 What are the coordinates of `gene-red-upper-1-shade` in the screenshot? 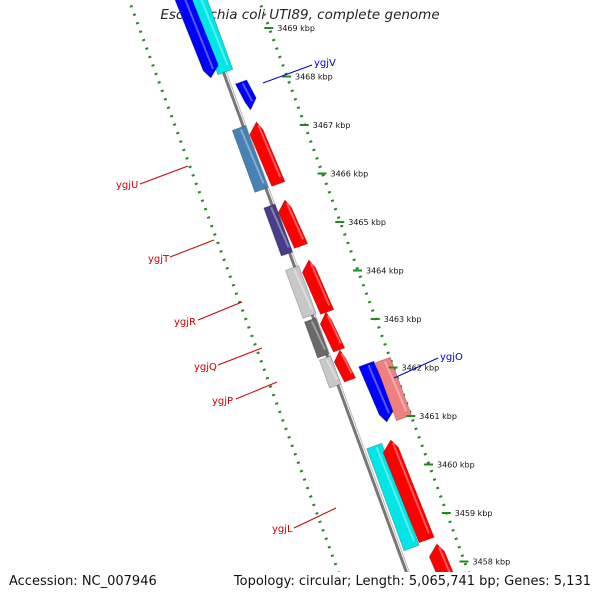 It's located at (269, 151).